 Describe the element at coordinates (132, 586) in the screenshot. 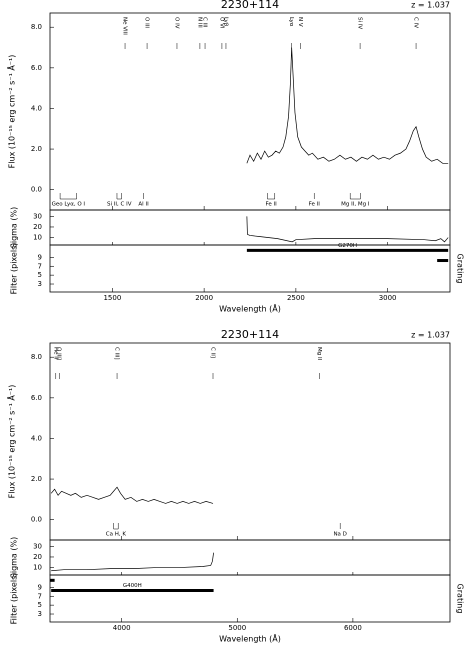

I see `filter-bar-label: G400H` at that location.